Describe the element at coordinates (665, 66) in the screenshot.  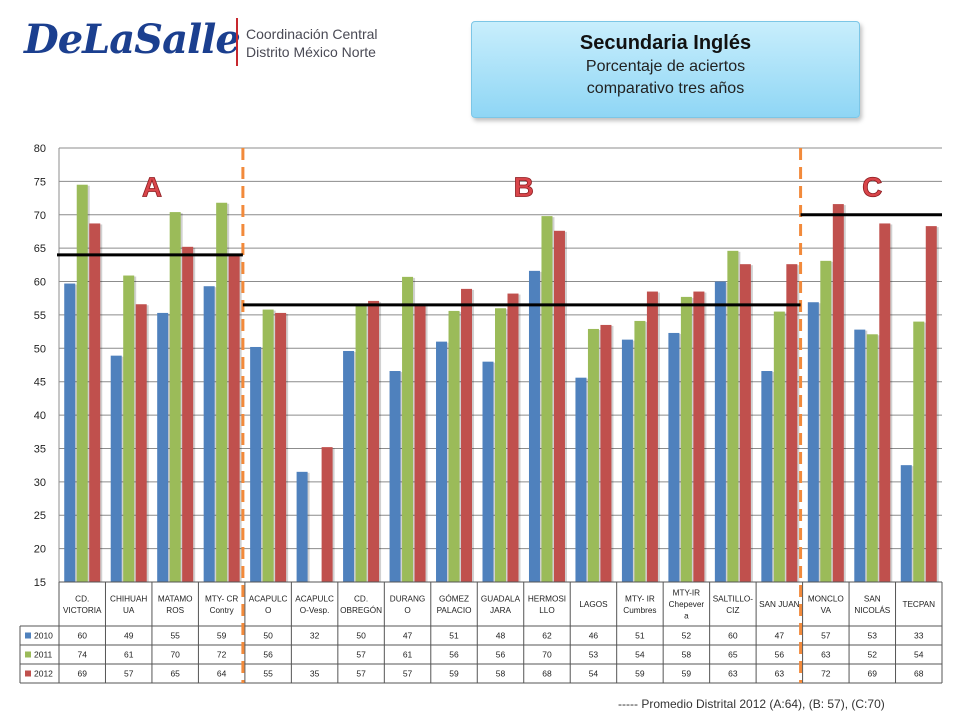
I see `subtitle-line-1: Porcentaje de aciertos` at that location.